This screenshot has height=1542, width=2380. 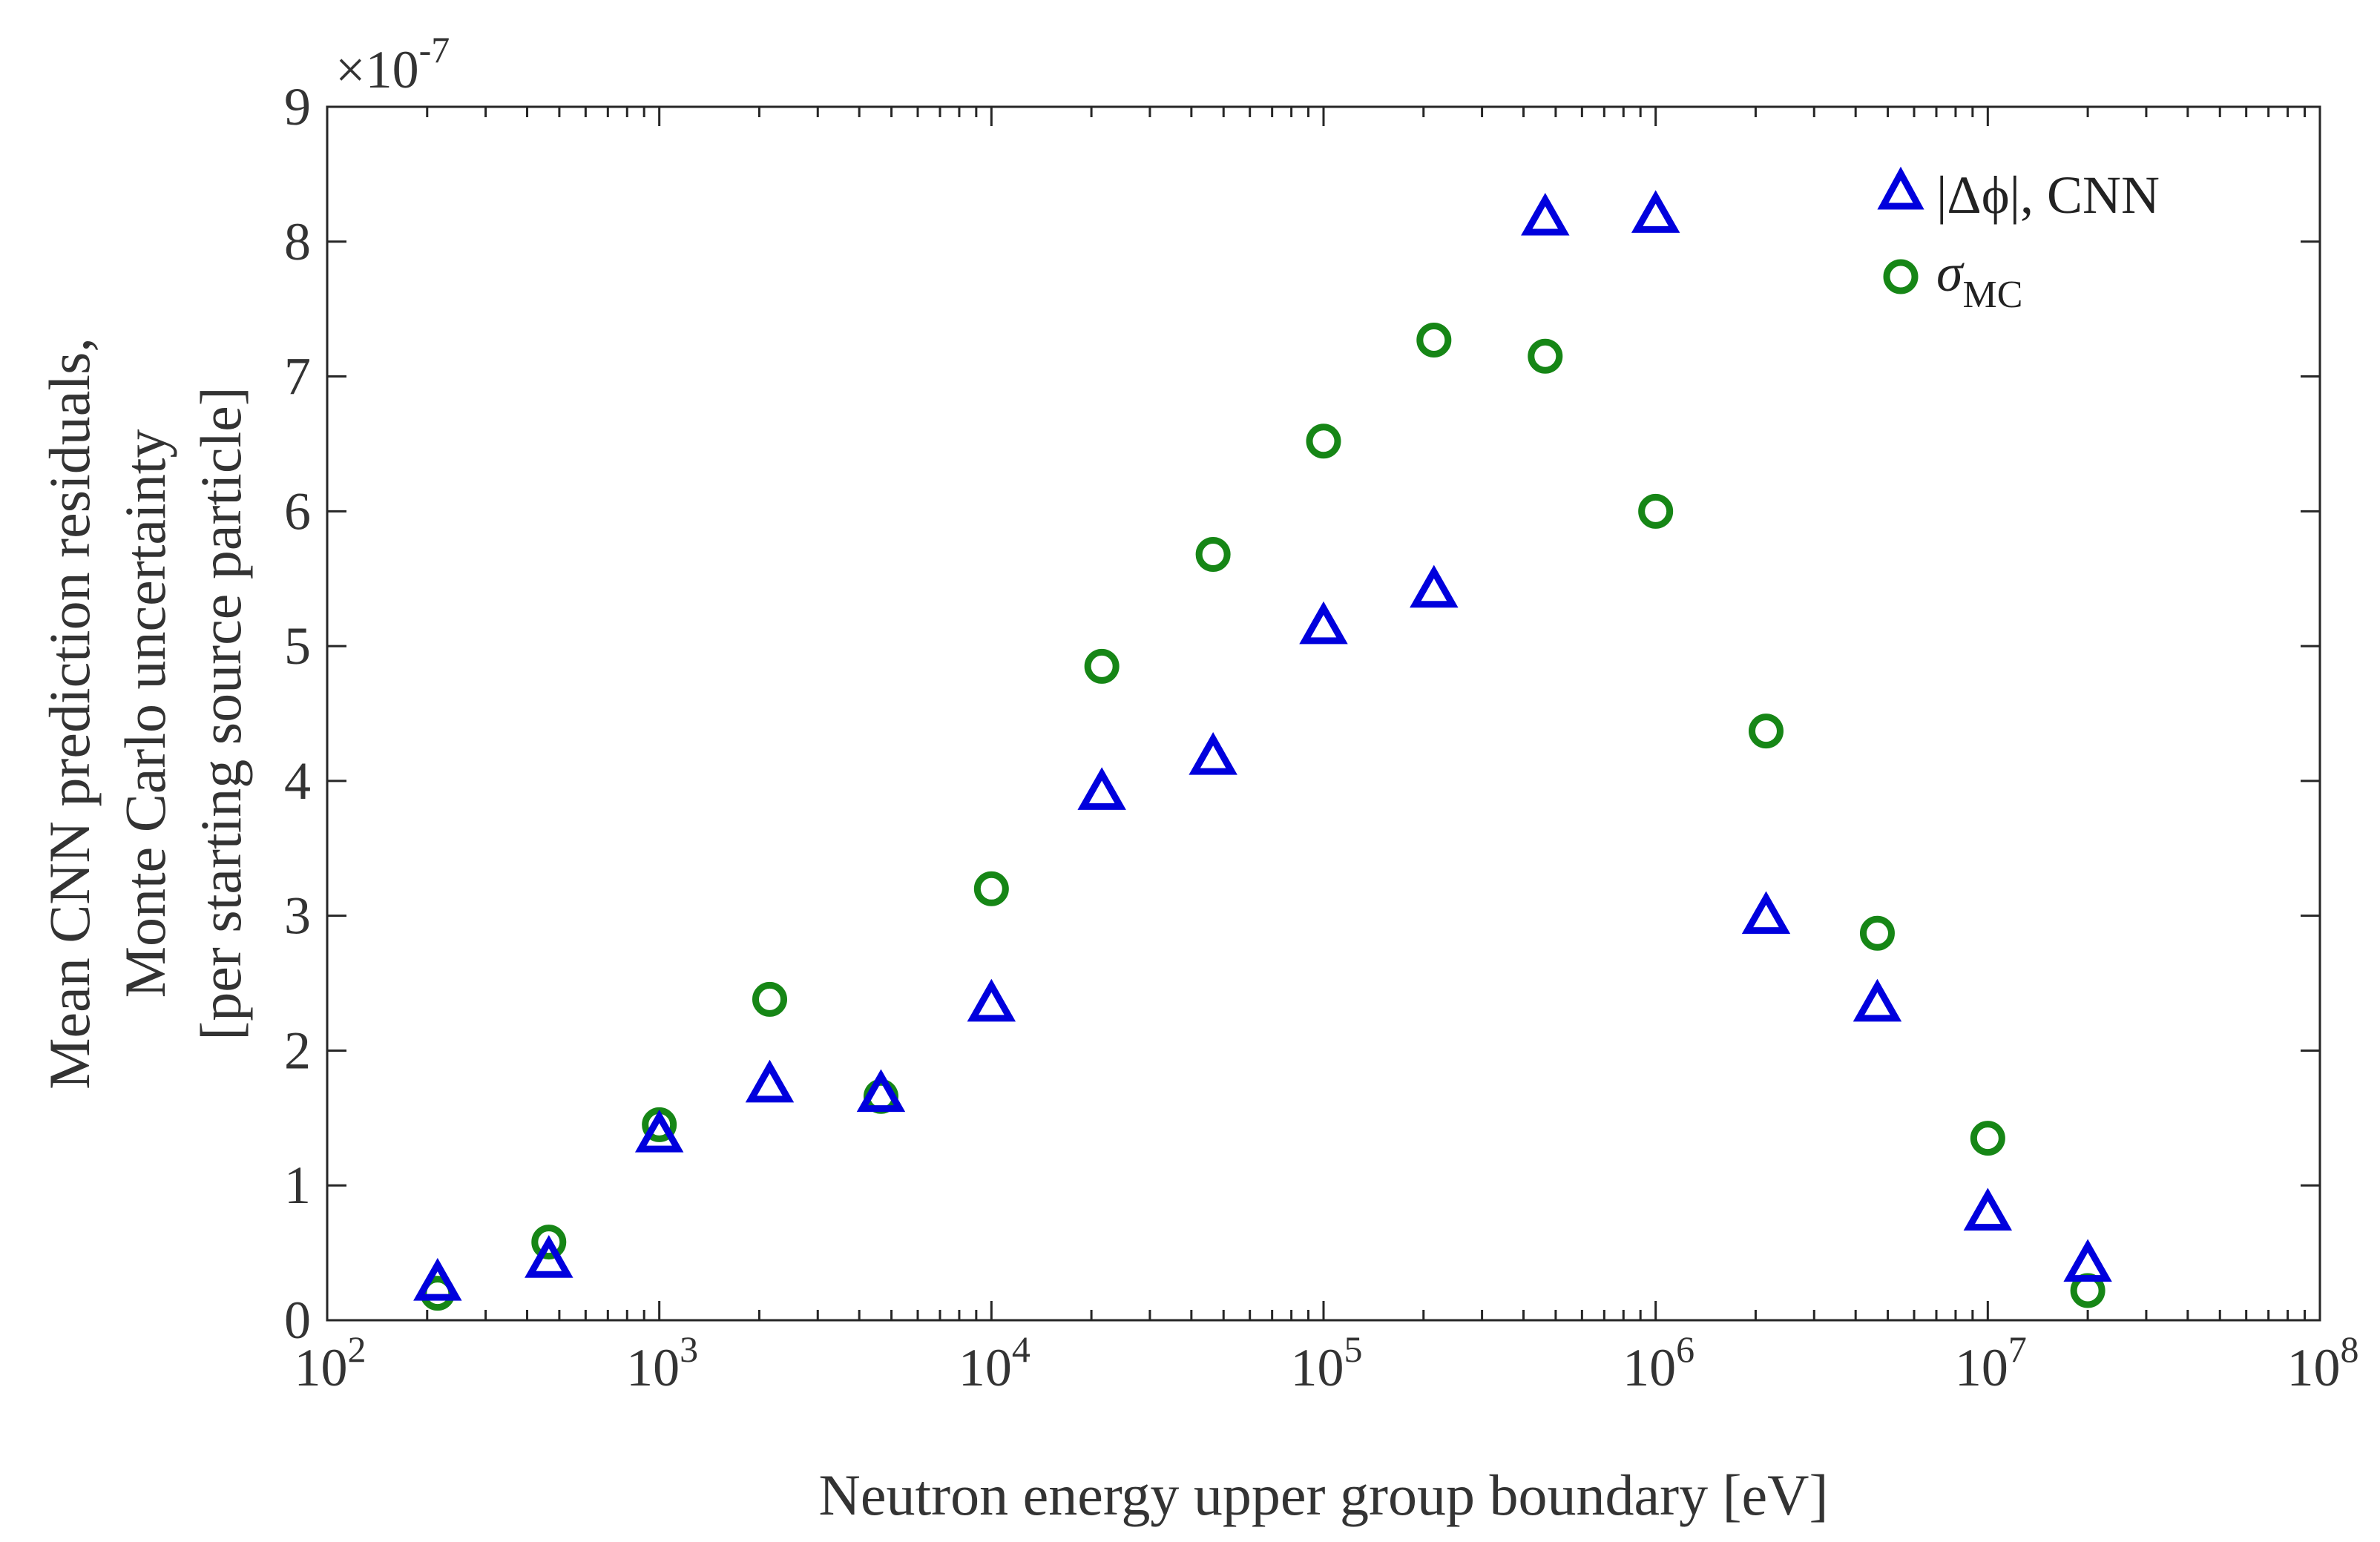 What do you see at coordinates (1659, 1363) in the screenshot?
I see `x-tick-label: 10⁶` at bounding box center [1659, 1363].